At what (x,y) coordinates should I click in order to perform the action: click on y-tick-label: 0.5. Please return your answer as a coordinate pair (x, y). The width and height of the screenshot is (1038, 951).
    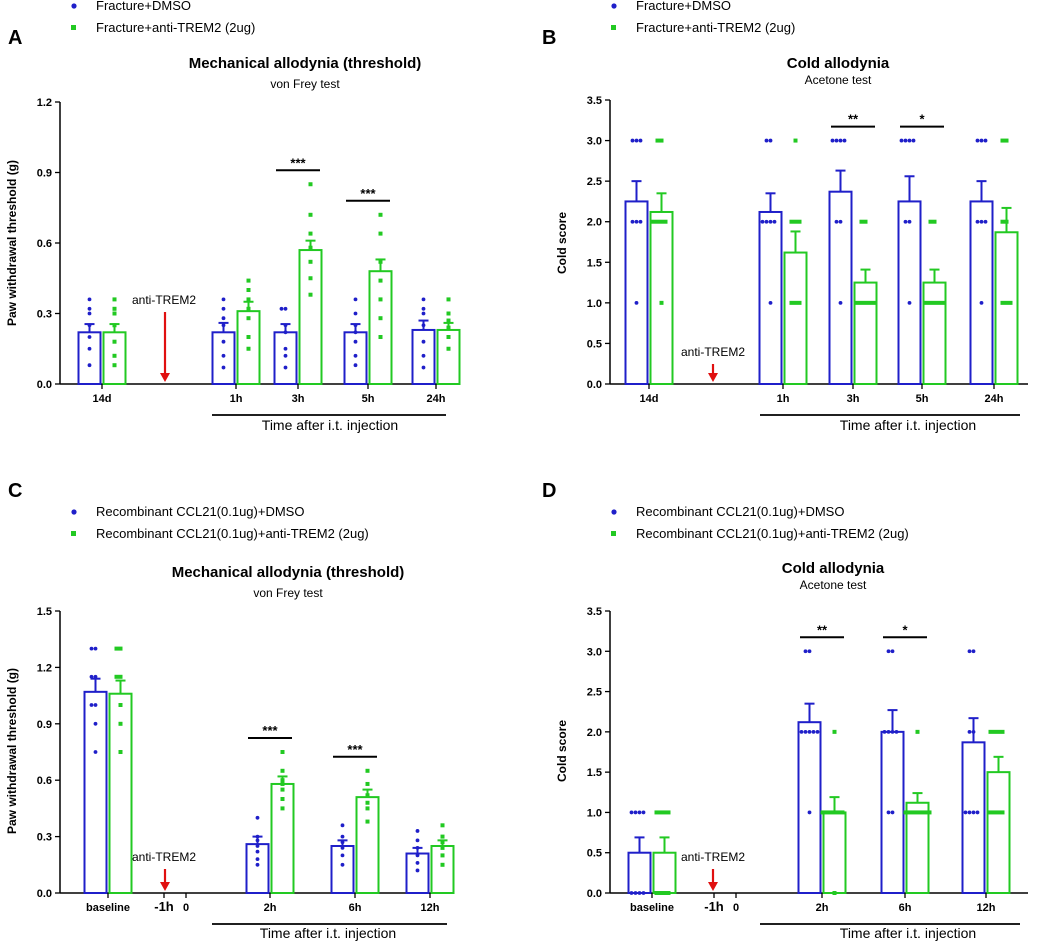
    Looking at the image, I should click on (594, 344).